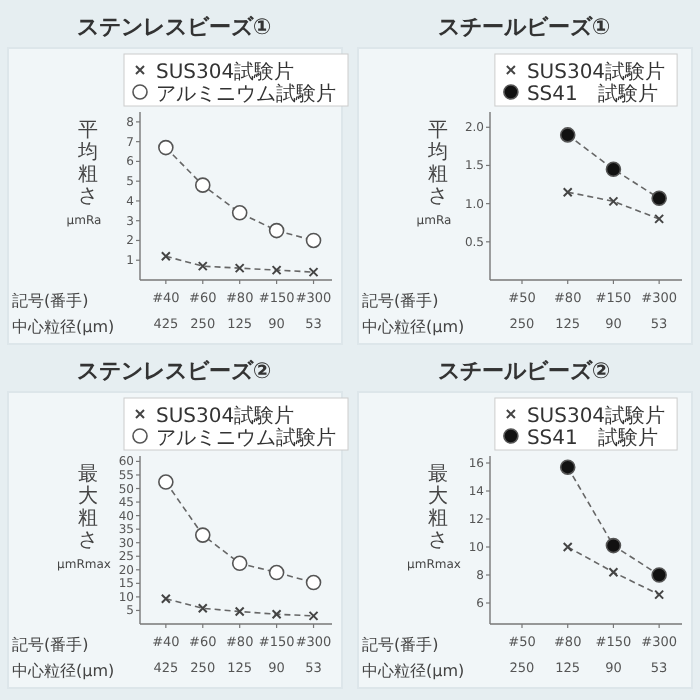  Describe the element at coordinates (524, 371) in the screenshot. I see `chart-title: スチールビーズ②` at that location.